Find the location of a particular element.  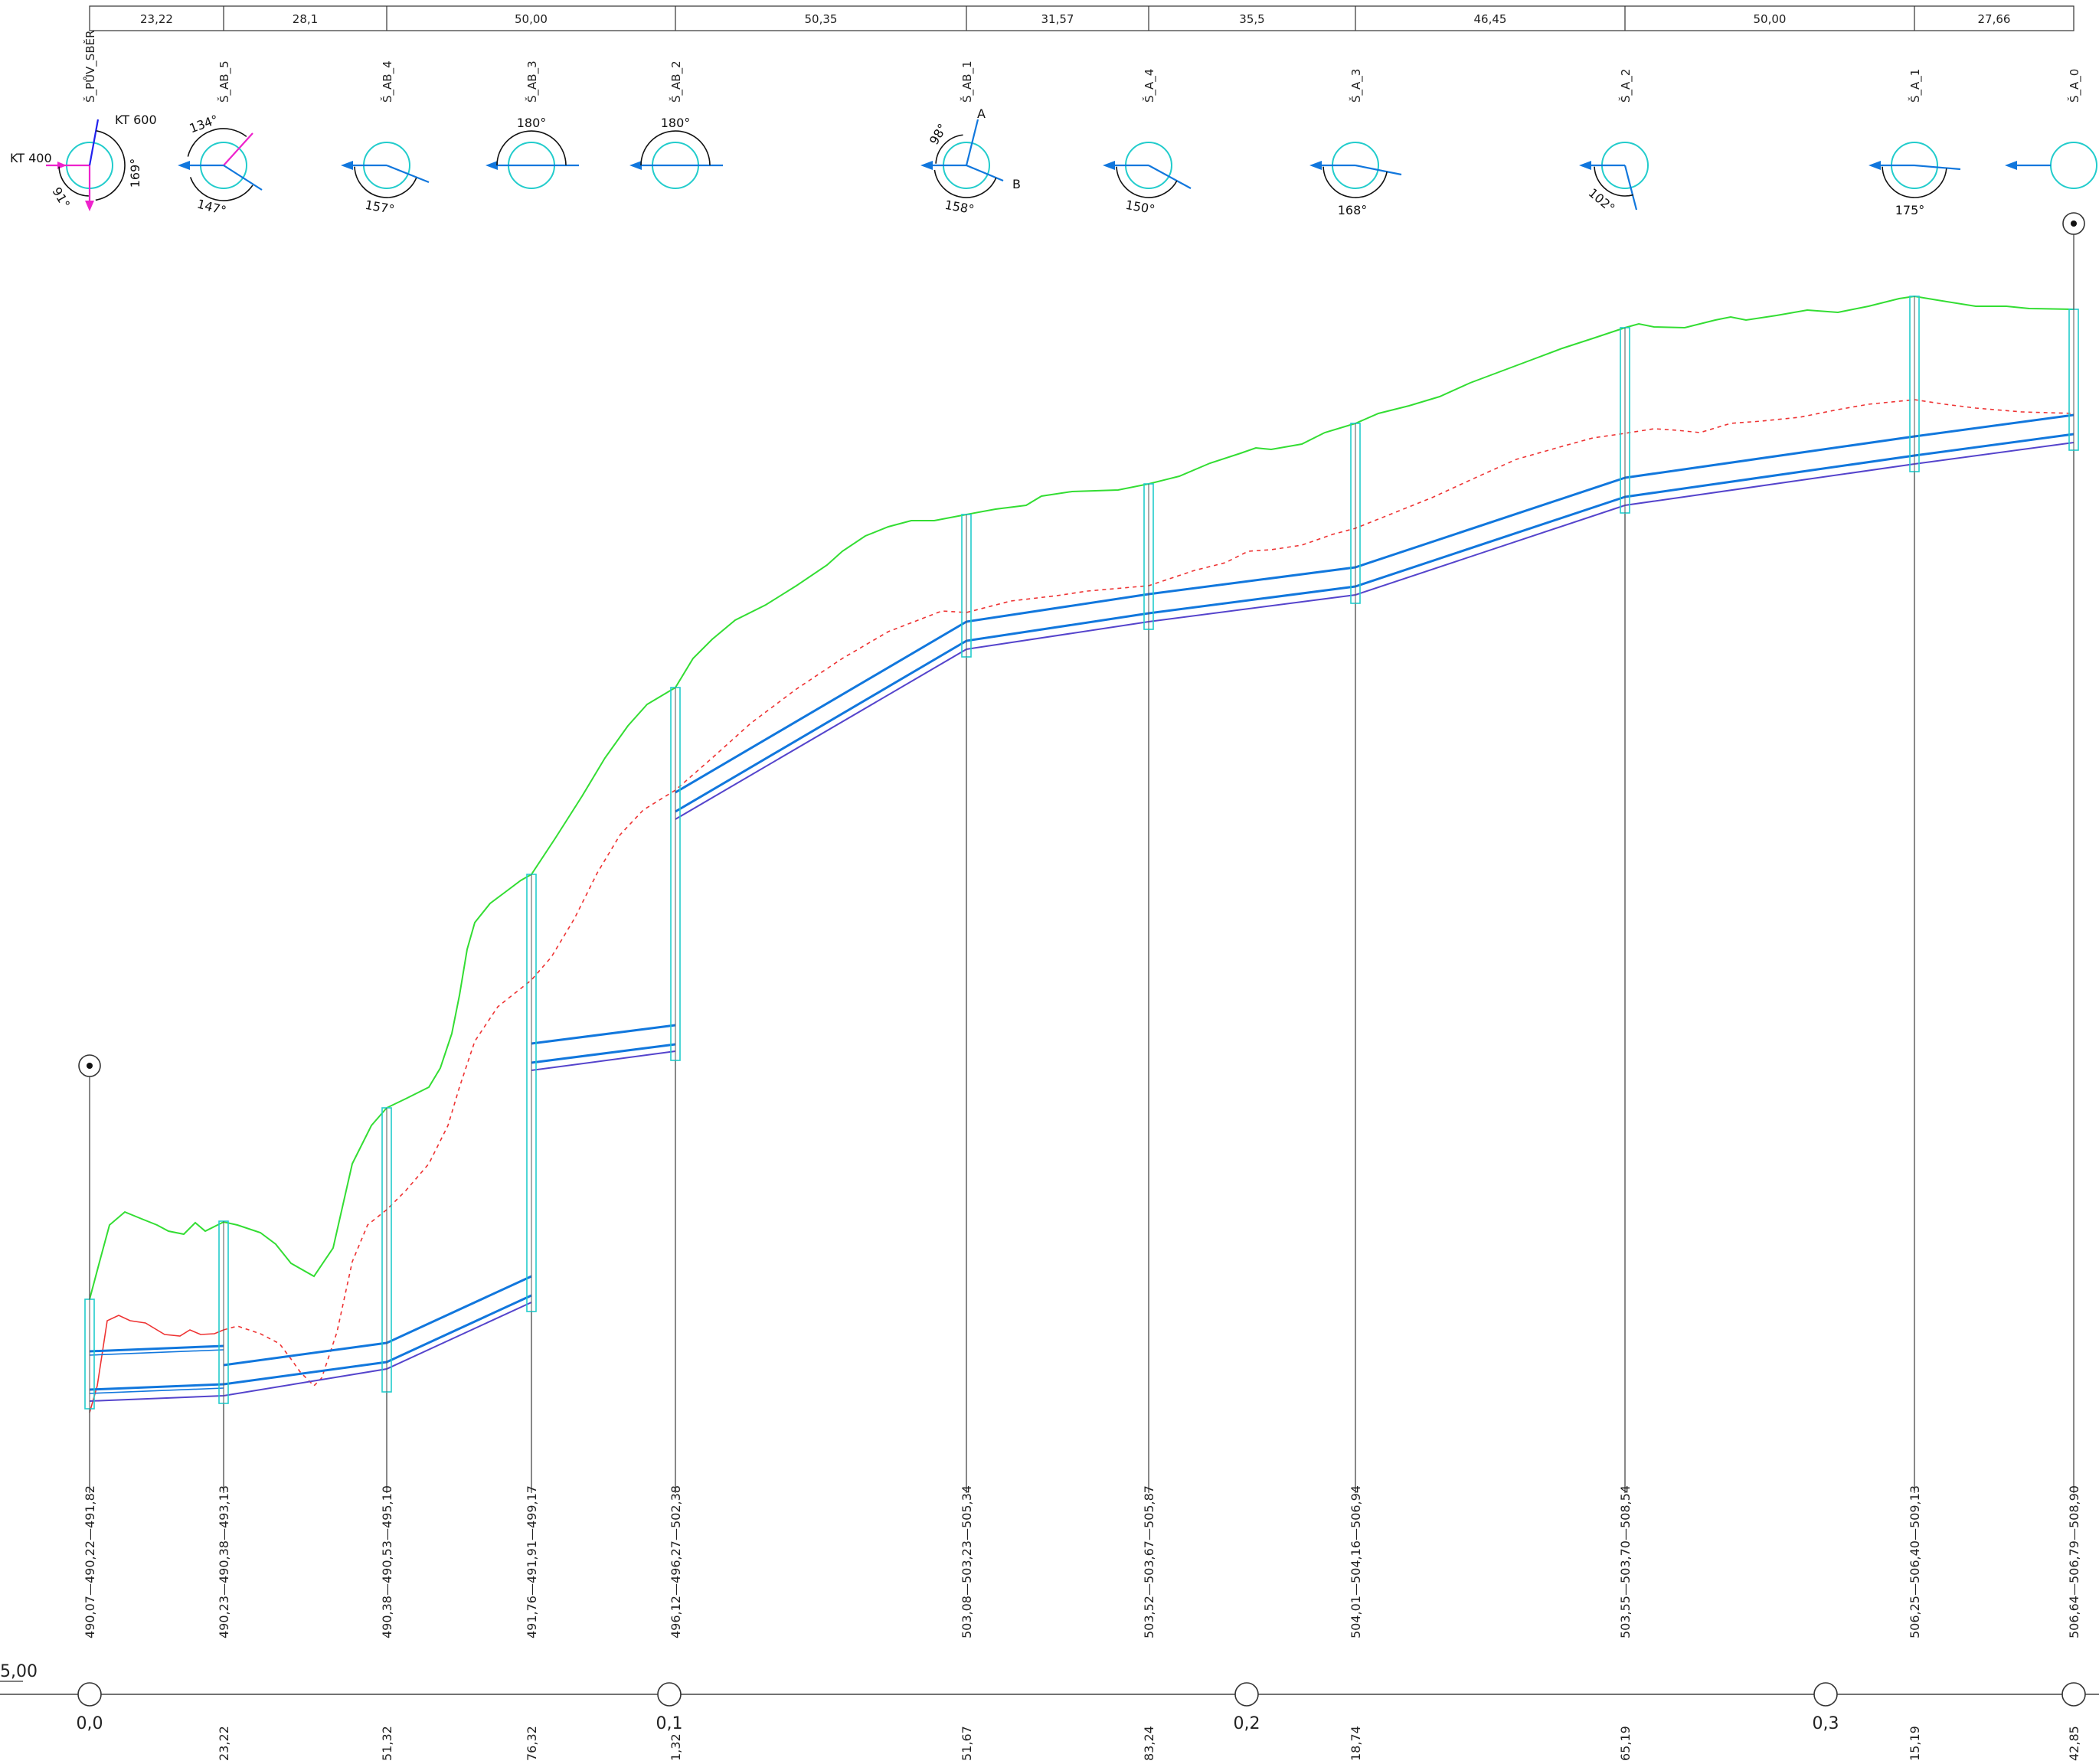

manhole-elevations-label: 503,08—503,23—505,34 is located at coordinates (967, 1561).